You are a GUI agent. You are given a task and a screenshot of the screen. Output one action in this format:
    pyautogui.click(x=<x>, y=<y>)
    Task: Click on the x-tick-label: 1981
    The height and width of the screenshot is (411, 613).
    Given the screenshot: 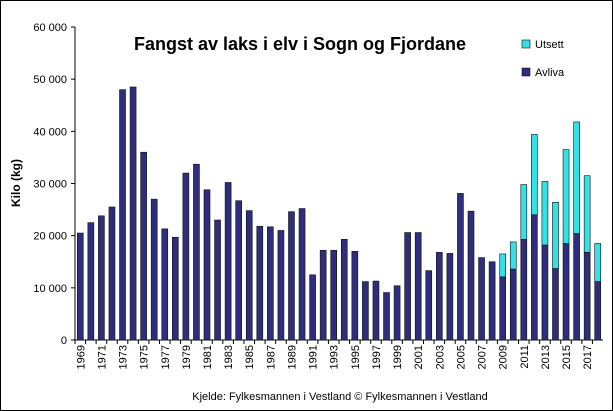 What is the action you would take?
    pyautogui.click(x=208, y=357)
    